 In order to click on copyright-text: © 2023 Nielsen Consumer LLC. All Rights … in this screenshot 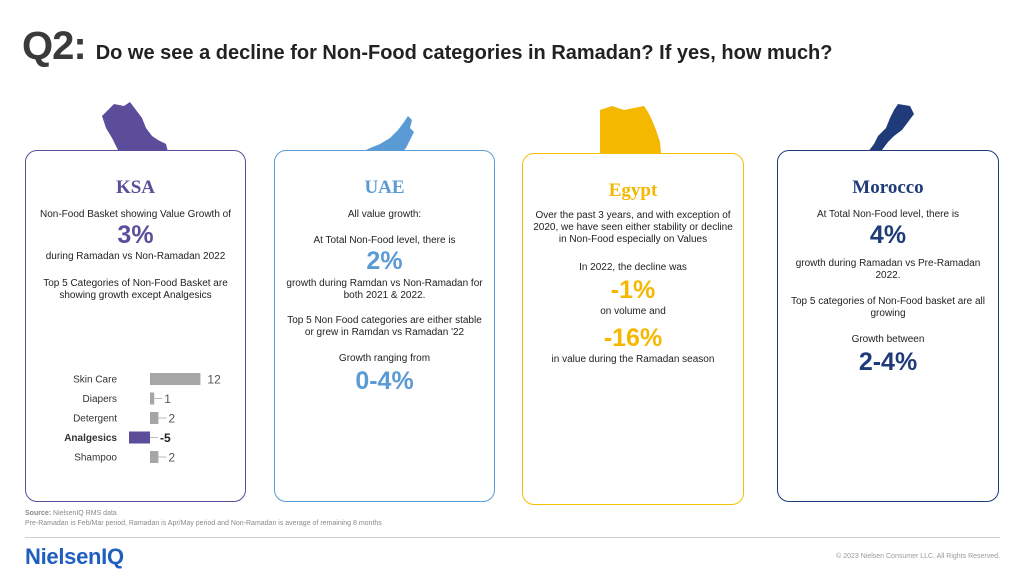, I will do `click(918, 556)`.